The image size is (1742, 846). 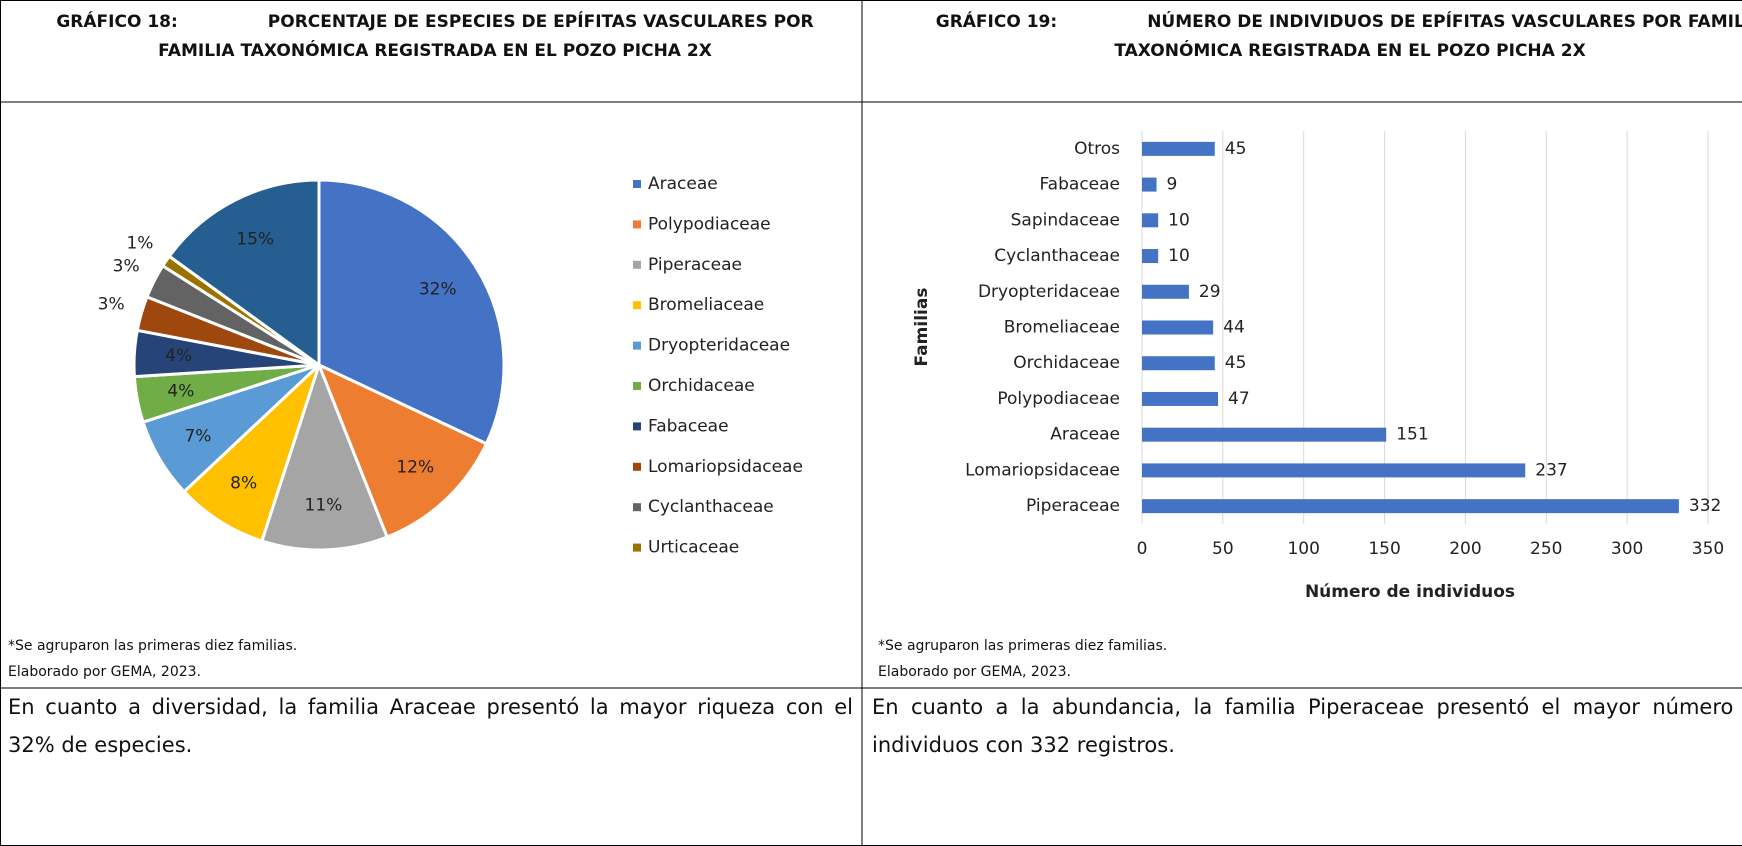 I want to click on x-tick-label: 50, so click(x=1223, y=549).